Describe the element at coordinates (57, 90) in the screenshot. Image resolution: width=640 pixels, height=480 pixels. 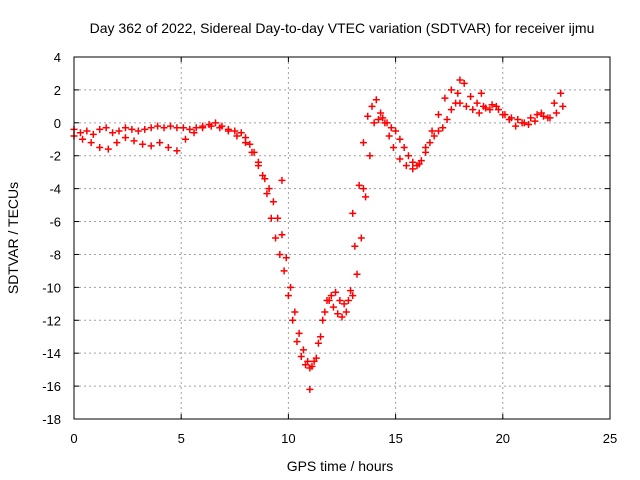
I see `y-tick-label: 2` at that location.